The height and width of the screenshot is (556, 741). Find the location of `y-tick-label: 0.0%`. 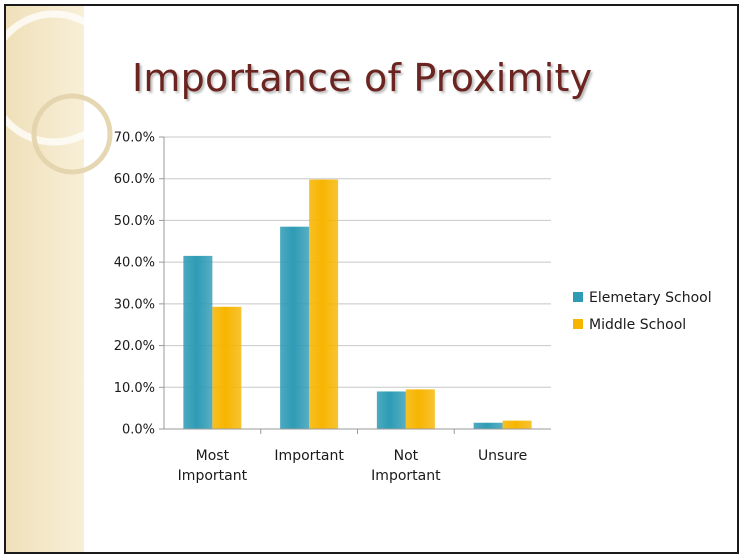

y-tick-label: 0.0% is located at coordinates (138, 430).